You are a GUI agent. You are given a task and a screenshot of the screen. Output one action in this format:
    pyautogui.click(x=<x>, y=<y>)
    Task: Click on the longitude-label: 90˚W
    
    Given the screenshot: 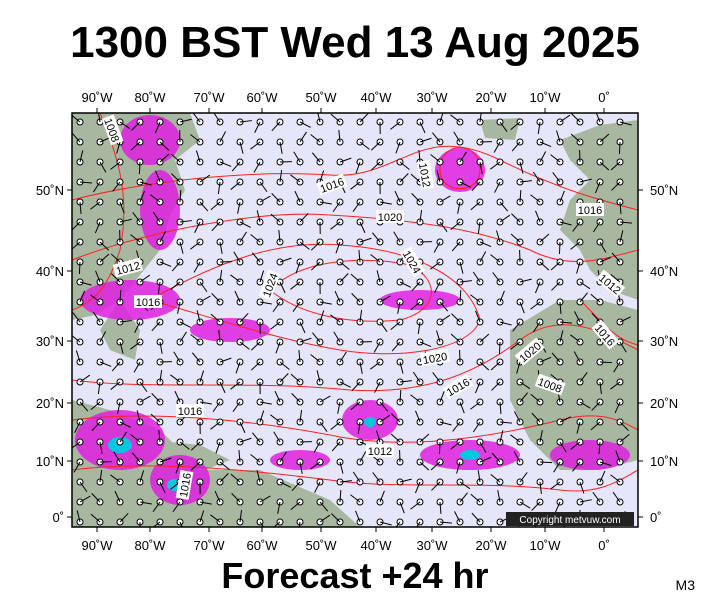 What is the action you would take?
    pyautogui.click(x=97, y=97)
    